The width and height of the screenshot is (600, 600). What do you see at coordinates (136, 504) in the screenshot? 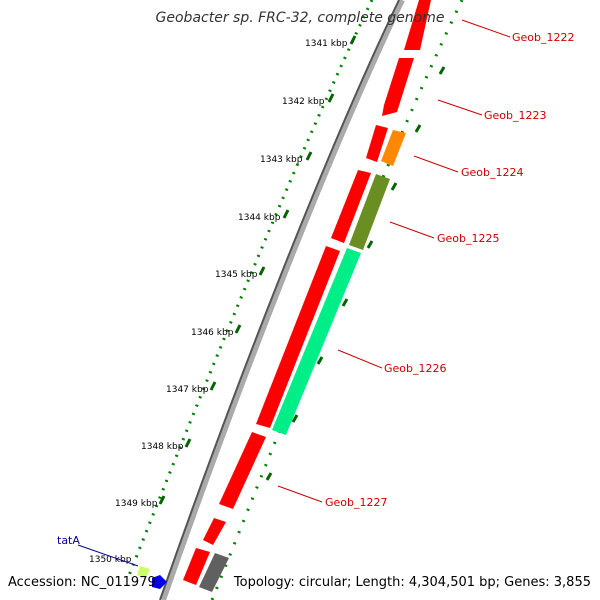
I see `kbp-tick-label: 1349 kbp` at bounding box center [136, 504].